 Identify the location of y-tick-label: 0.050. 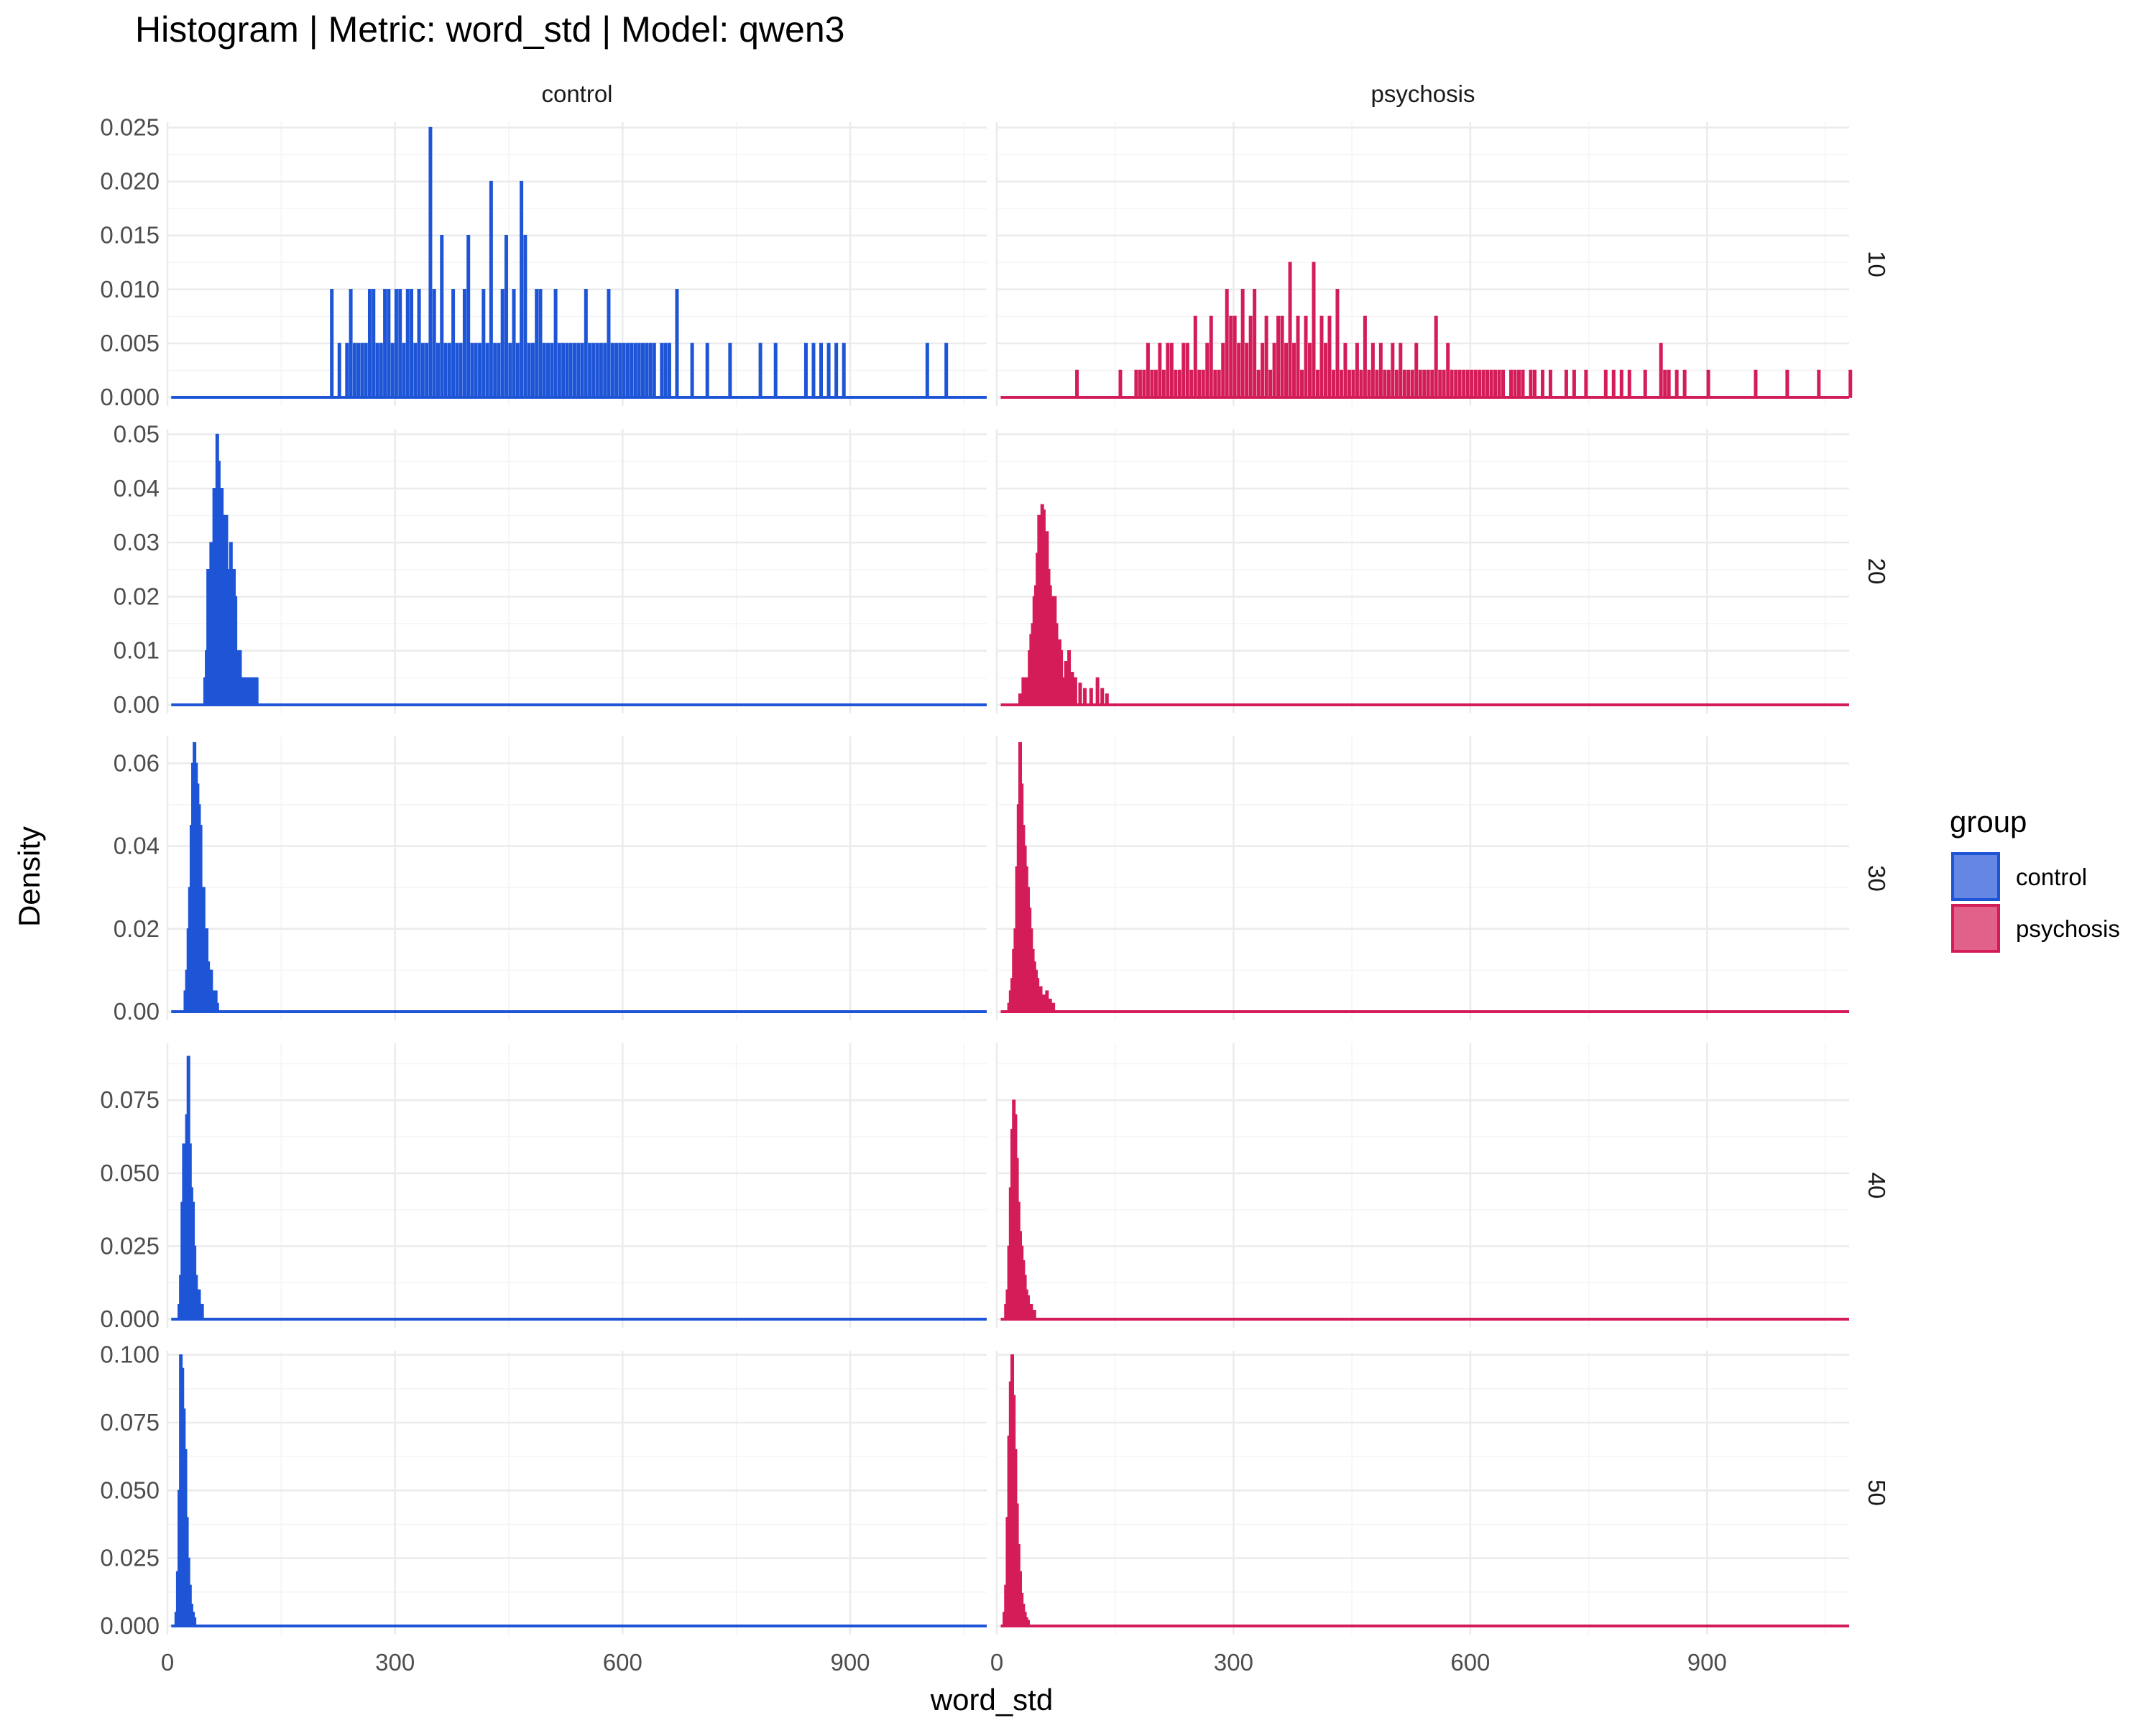
(130, 1490).